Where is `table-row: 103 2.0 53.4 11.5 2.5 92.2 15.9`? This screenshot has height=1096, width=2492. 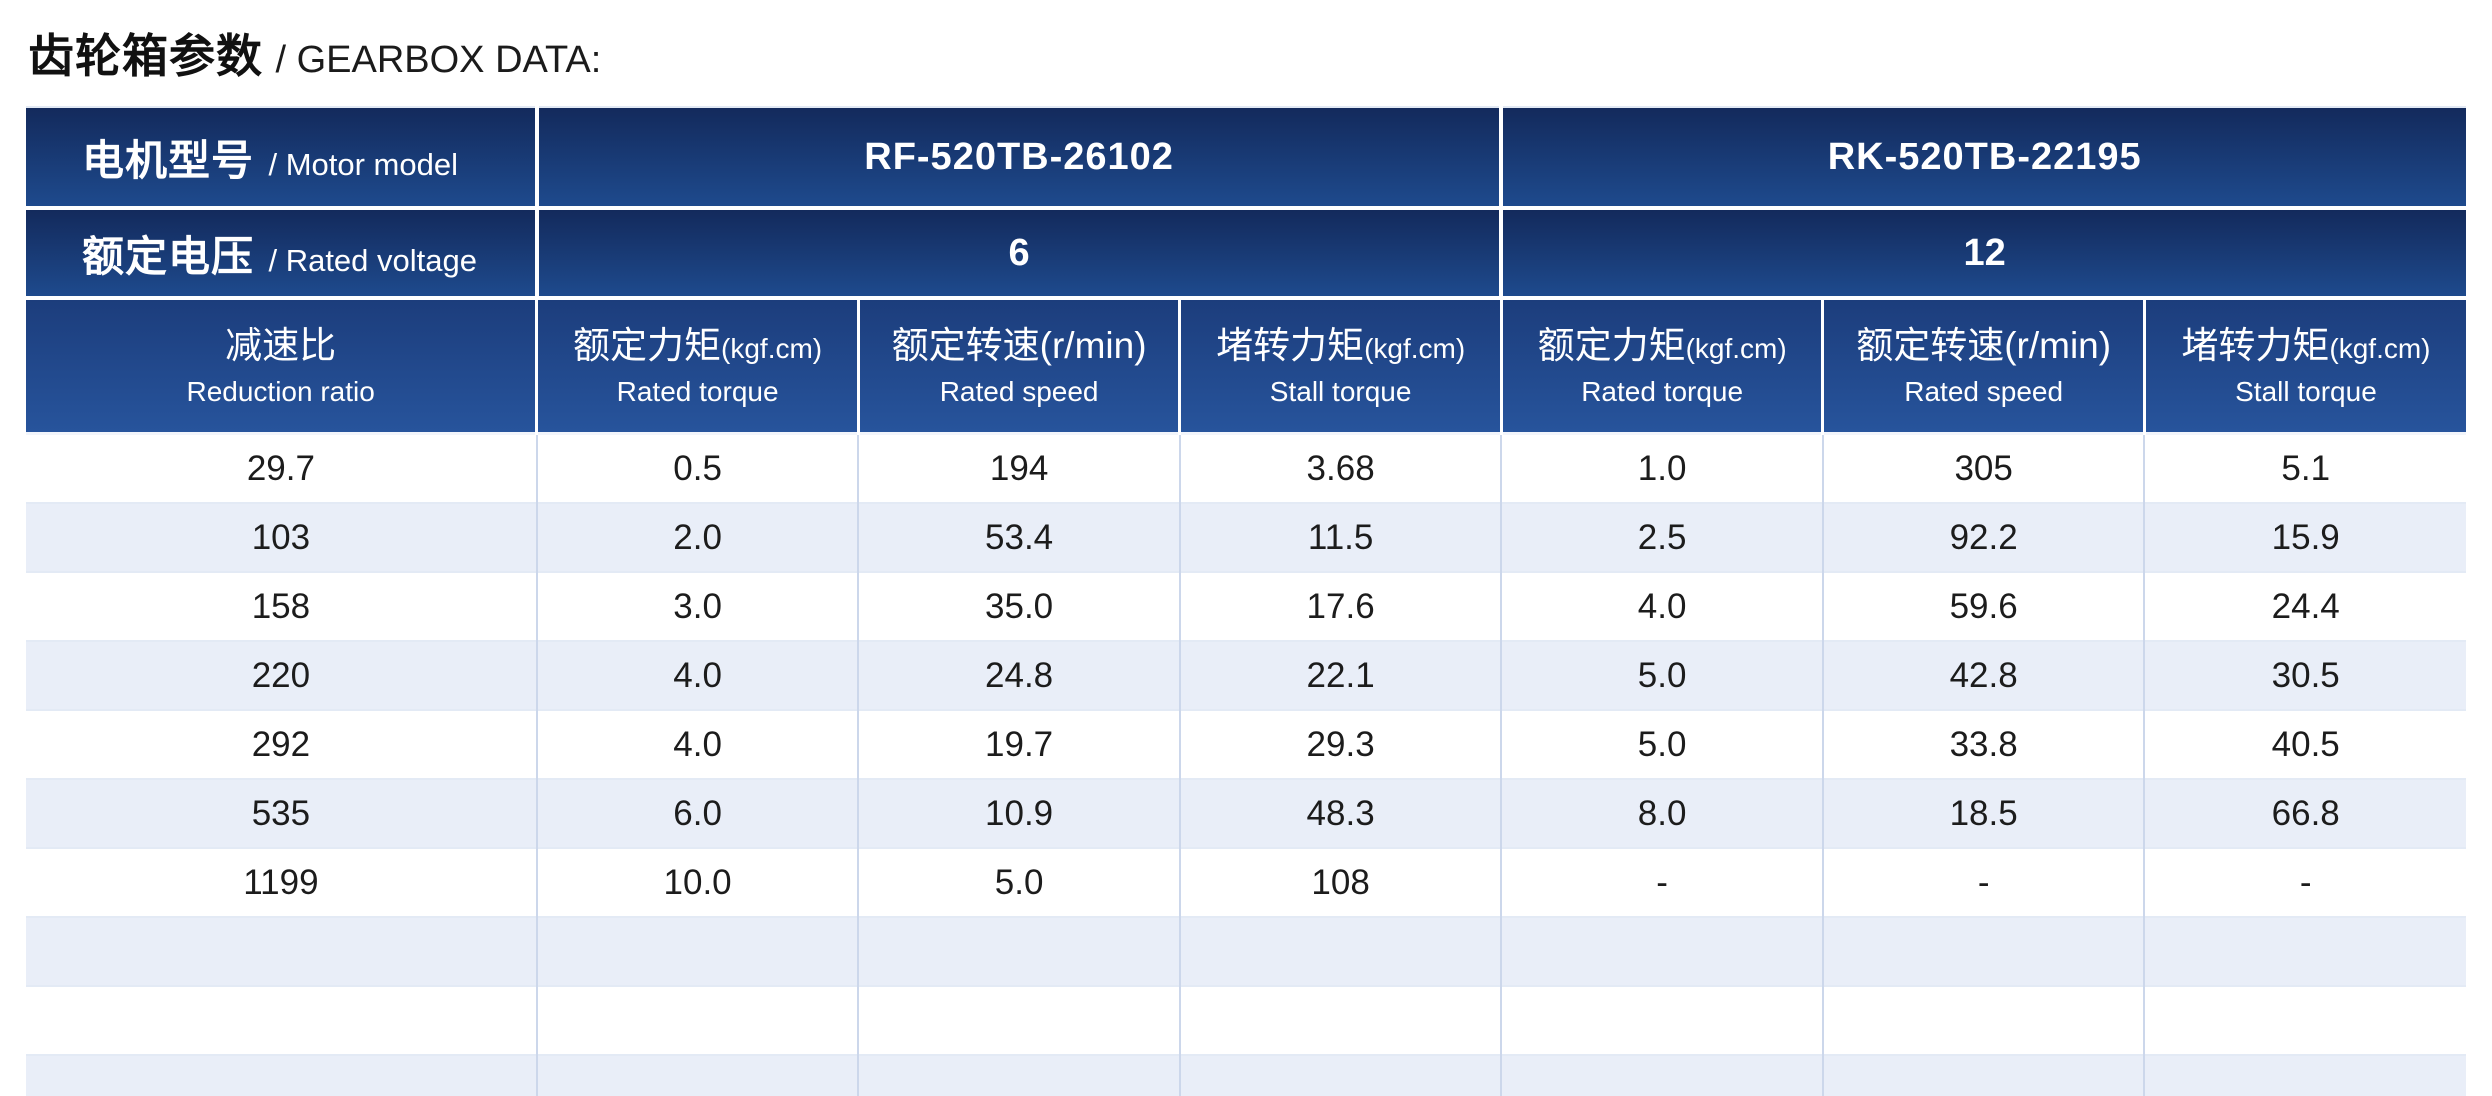
table-row: 103 2.0 53.4 11.5 2.5 92.2 15.9 is located at coordinates (1246, 537).